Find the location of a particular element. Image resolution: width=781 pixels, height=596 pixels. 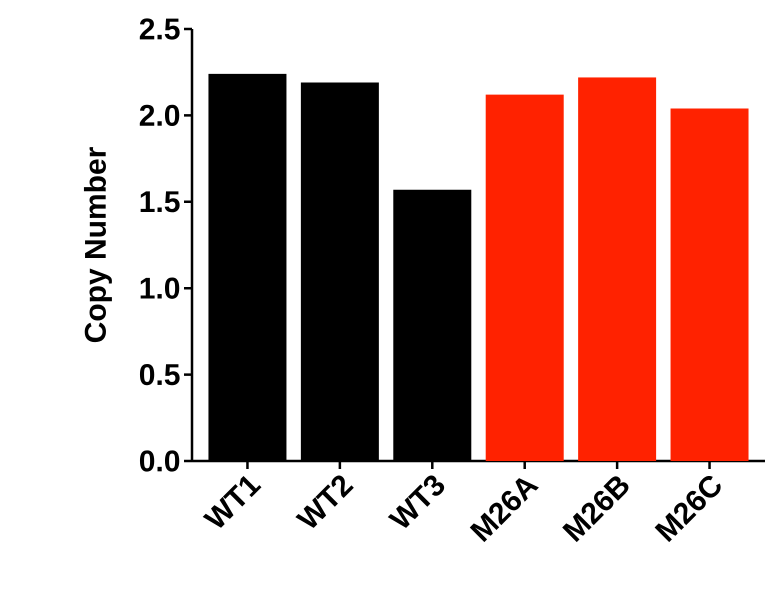

y-tick-label: 0.5 is located at coordinates (160, 375).